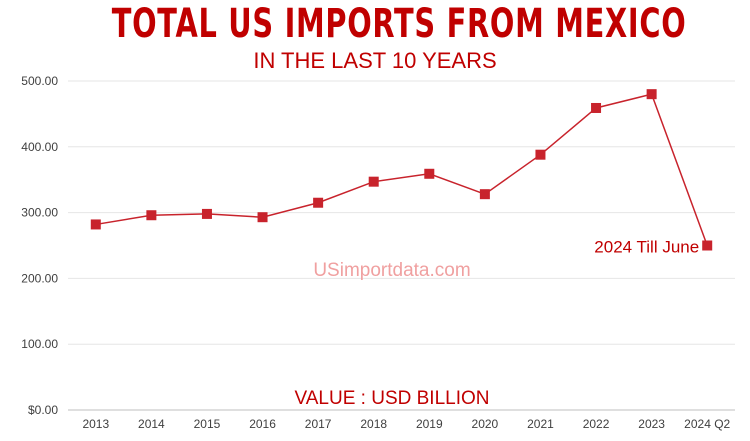 This screenshot has width=750, height=441. I want to click on x-tick-label: 2013, so click(95, 424).